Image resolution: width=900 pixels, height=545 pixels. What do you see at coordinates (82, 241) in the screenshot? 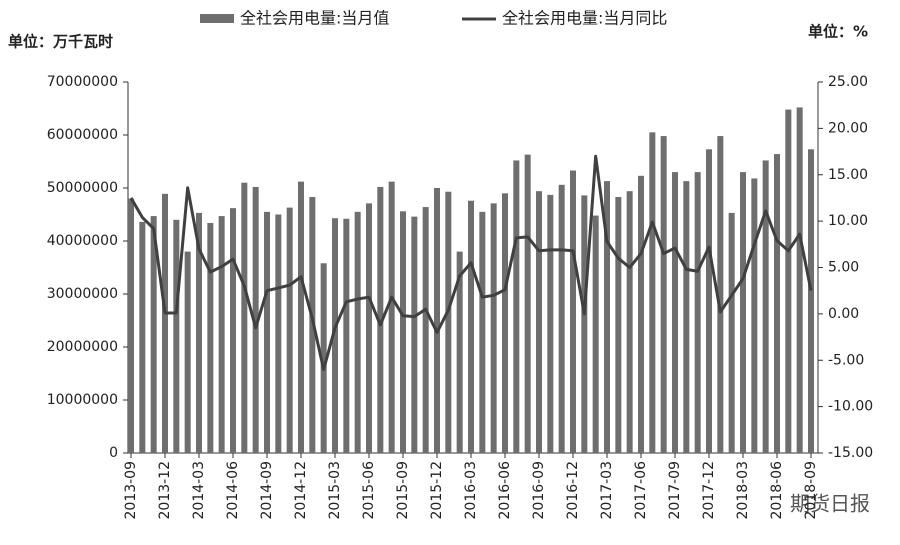
I see `y-tick-label: 40000000` at bounding box center [82, 241].